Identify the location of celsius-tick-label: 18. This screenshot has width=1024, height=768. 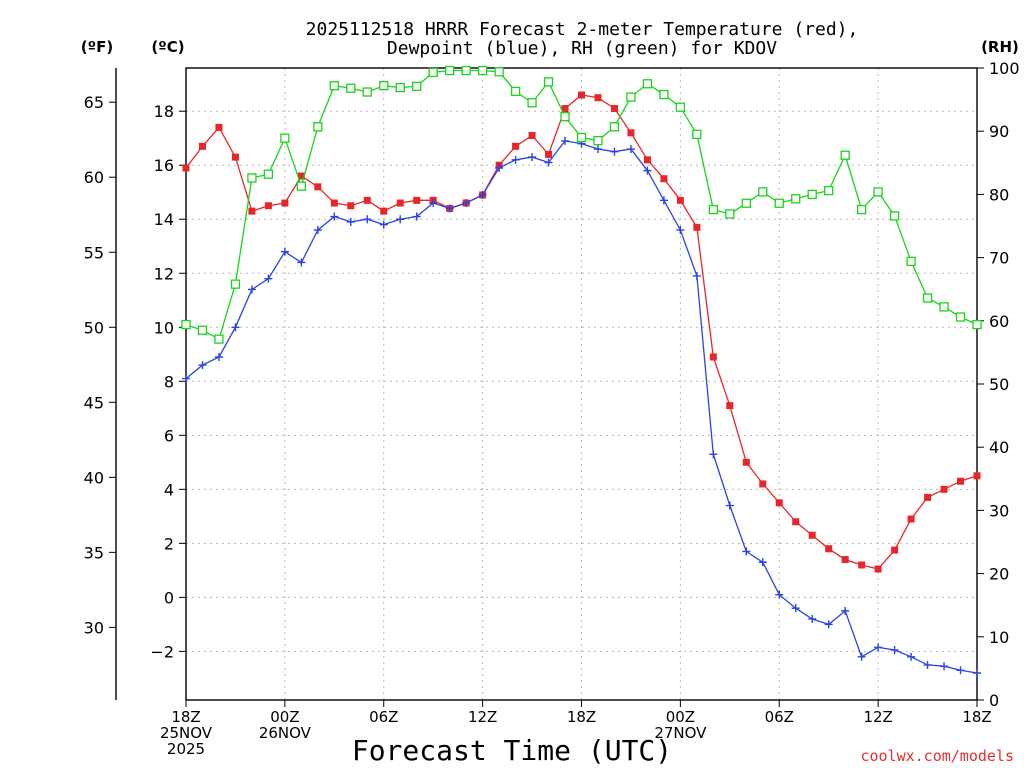
(164, 111).